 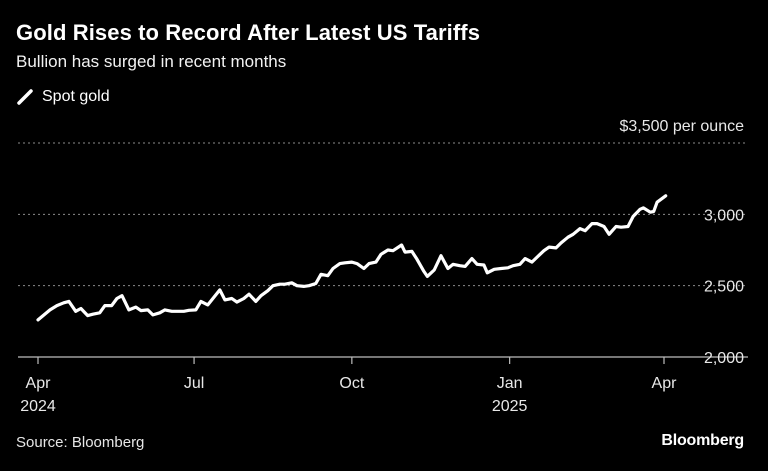 I want to click on source-note: Source: Bloomberg, so click(x=80, y=442).